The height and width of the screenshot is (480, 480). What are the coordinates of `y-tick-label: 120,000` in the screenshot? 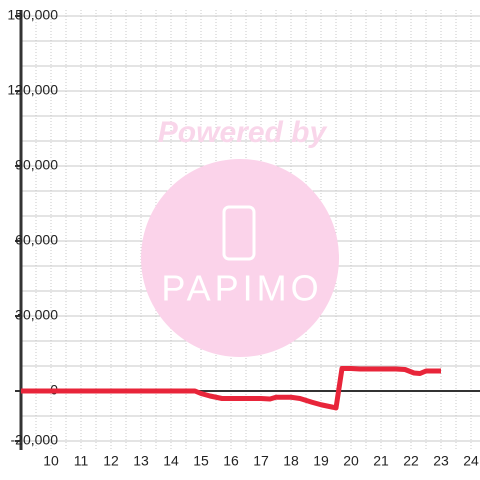 It's located at (32, 90).